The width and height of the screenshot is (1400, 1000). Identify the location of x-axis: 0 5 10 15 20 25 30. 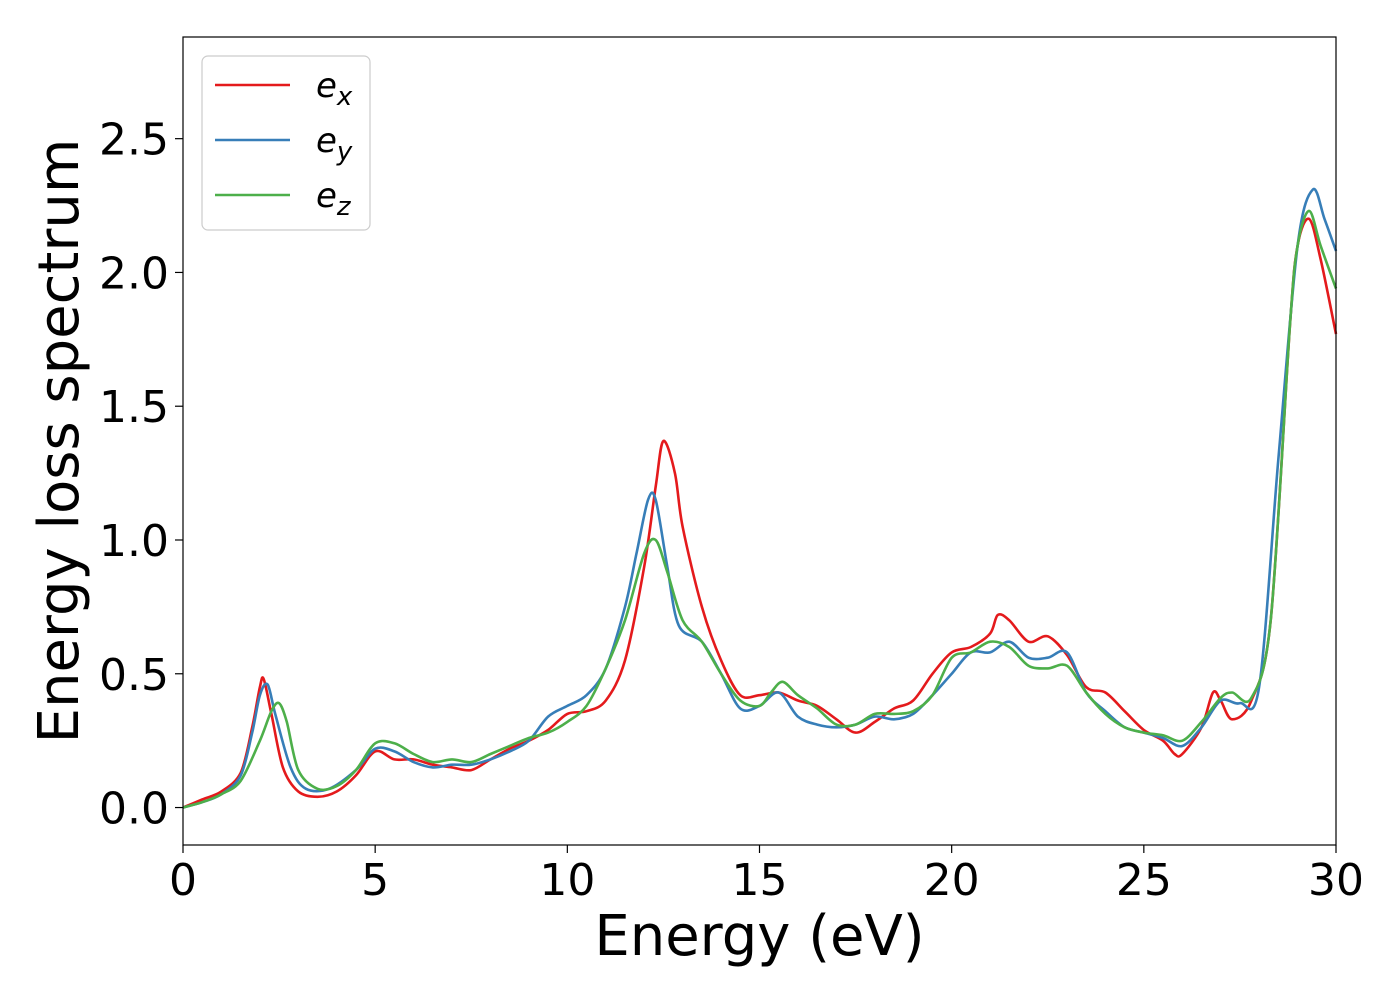
(766, 875).